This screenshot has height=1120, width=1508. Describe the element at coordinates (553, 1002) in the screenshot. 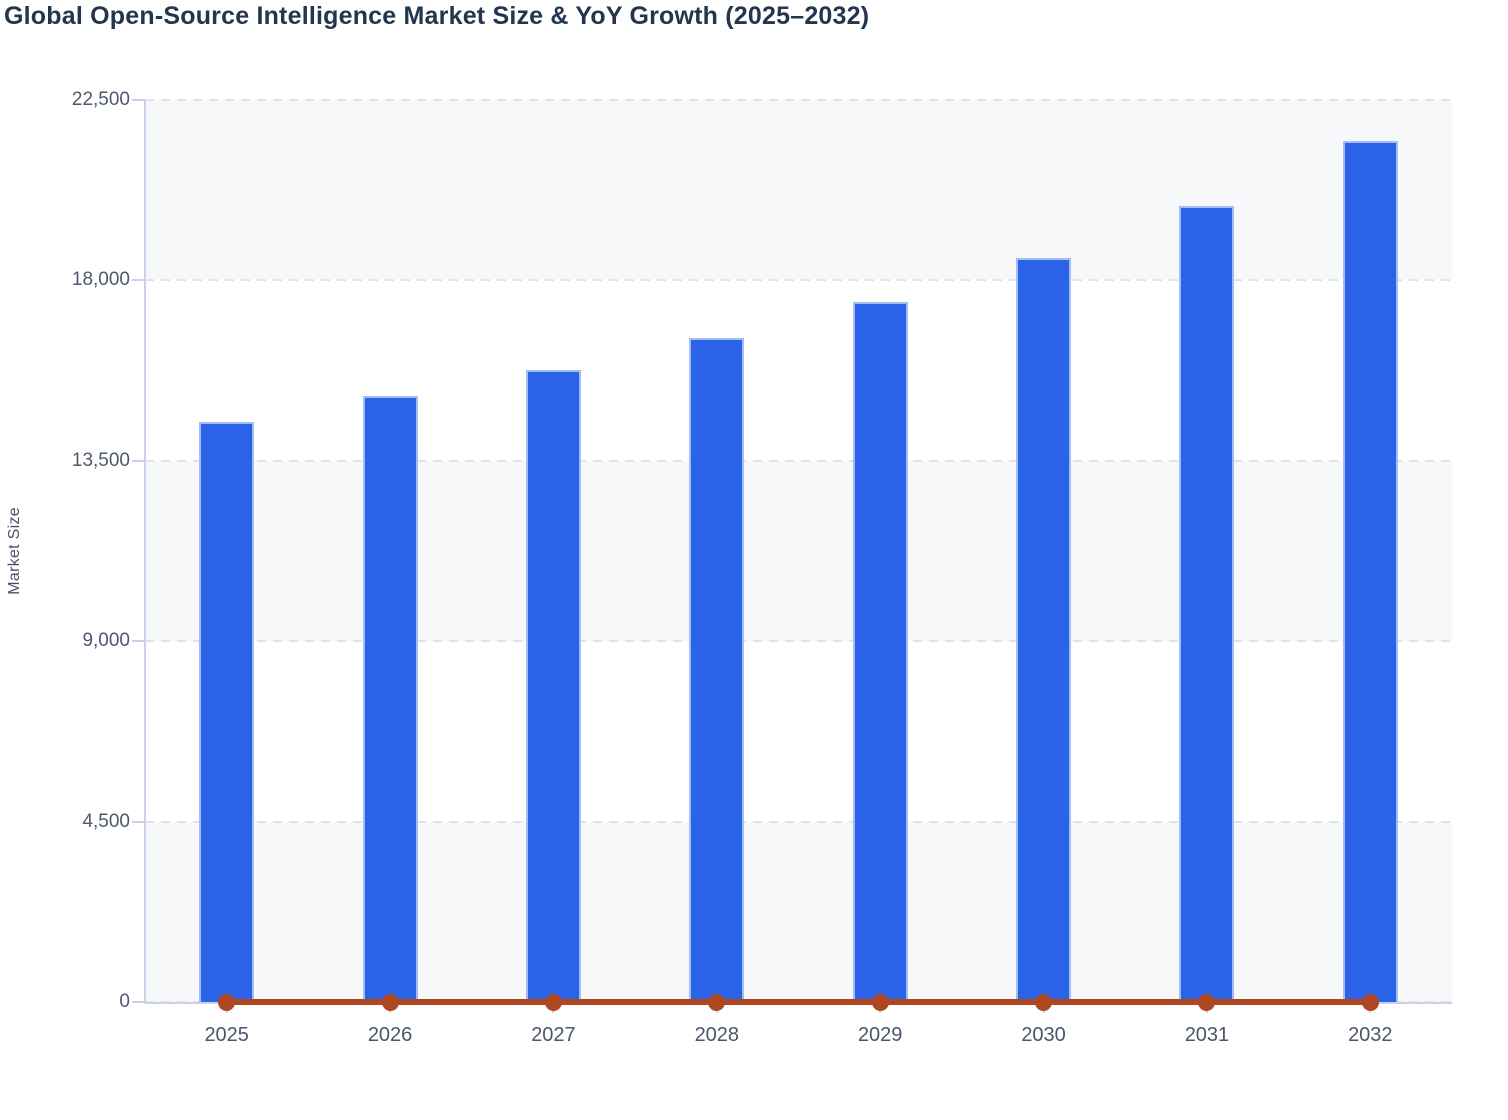

I see `yoy-growth-dot-2027` at that location.